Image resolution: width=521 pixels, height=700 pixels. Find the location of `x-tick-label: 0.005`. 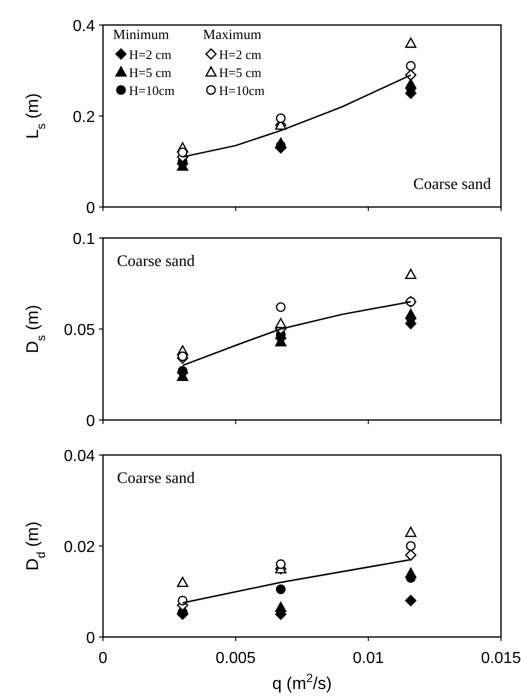

x-tick-label: 0.005 is located at coordinates (236, 658).